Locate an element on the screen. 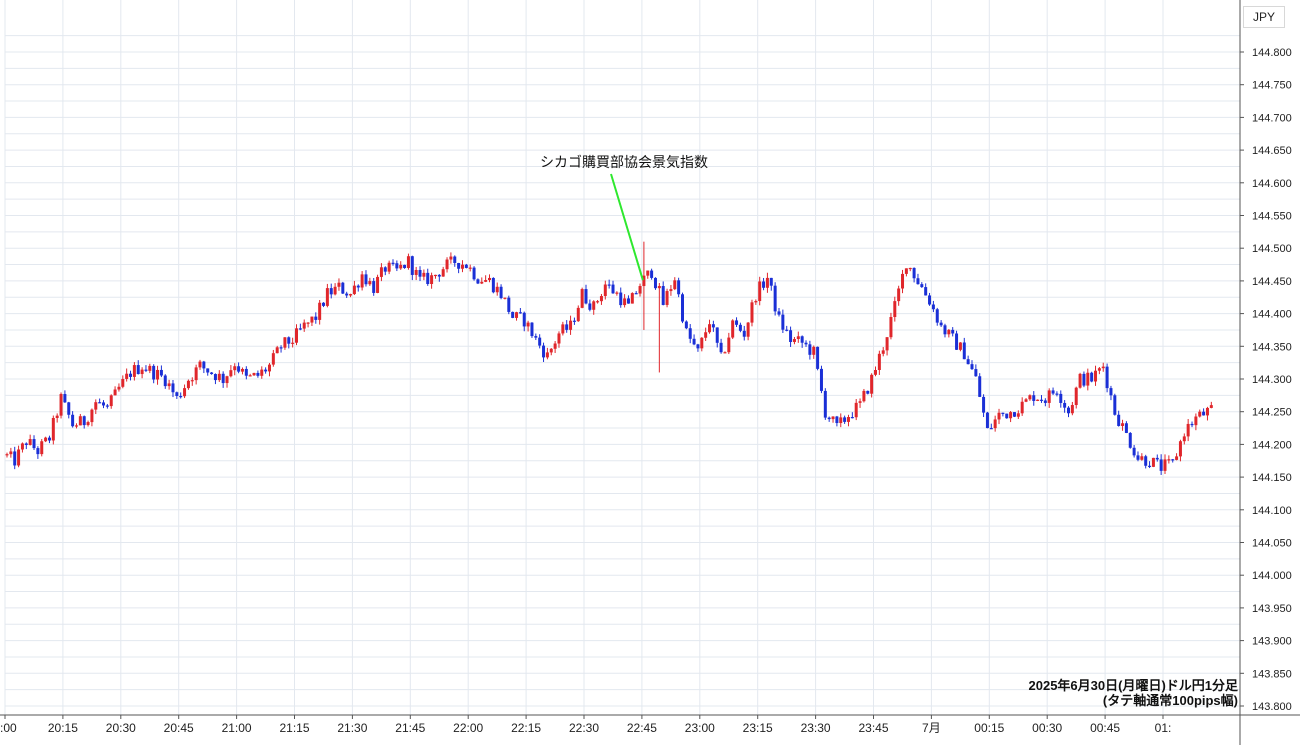 The height and width of the screenshot is (750, 1300). x-tick-label: 23:30 is located at coordinates (816, 728).